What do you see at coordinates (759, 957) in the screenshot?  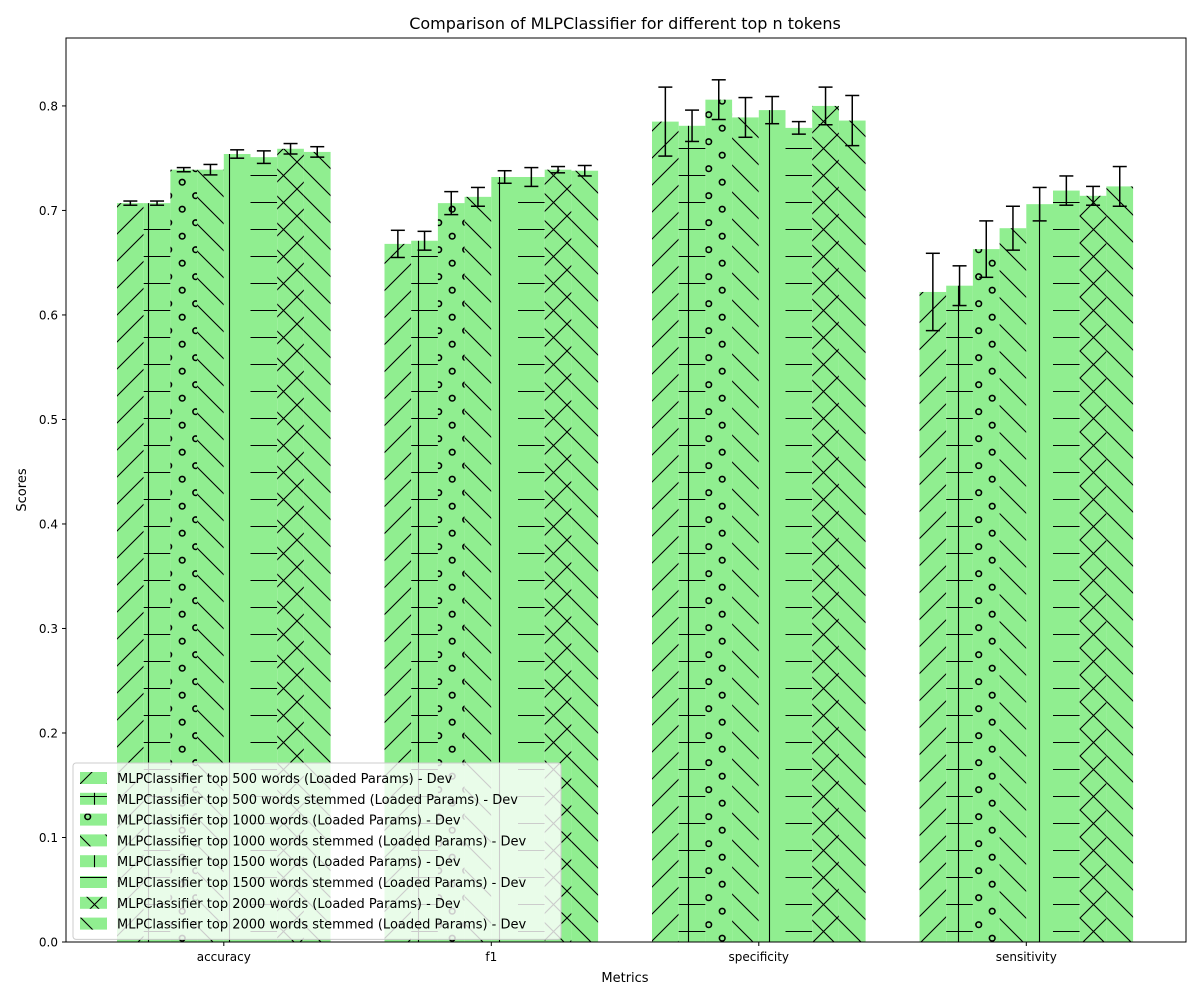 I see `x-tick-label: specificity` at bounding box center [759, 957].